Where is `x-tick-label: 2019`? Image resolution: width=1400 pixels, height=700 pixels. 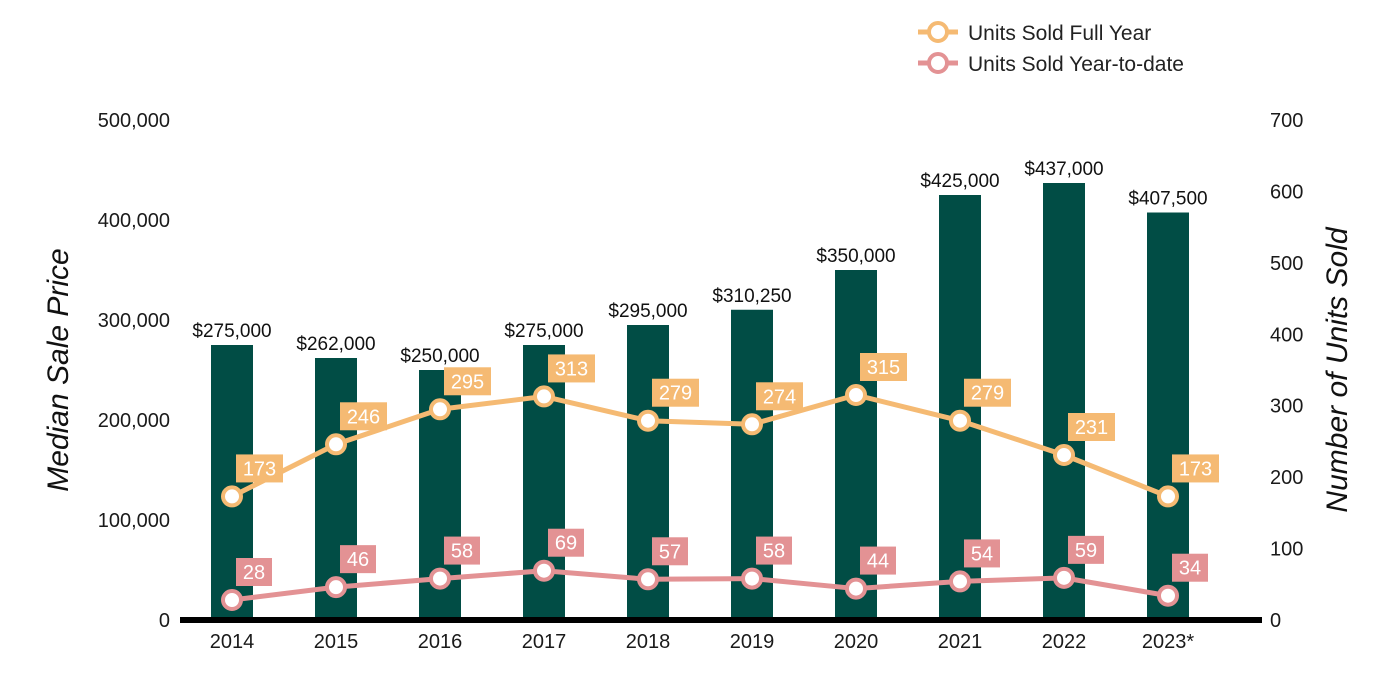 x-tick-label: 2019 is located at coordinates (752, 642).